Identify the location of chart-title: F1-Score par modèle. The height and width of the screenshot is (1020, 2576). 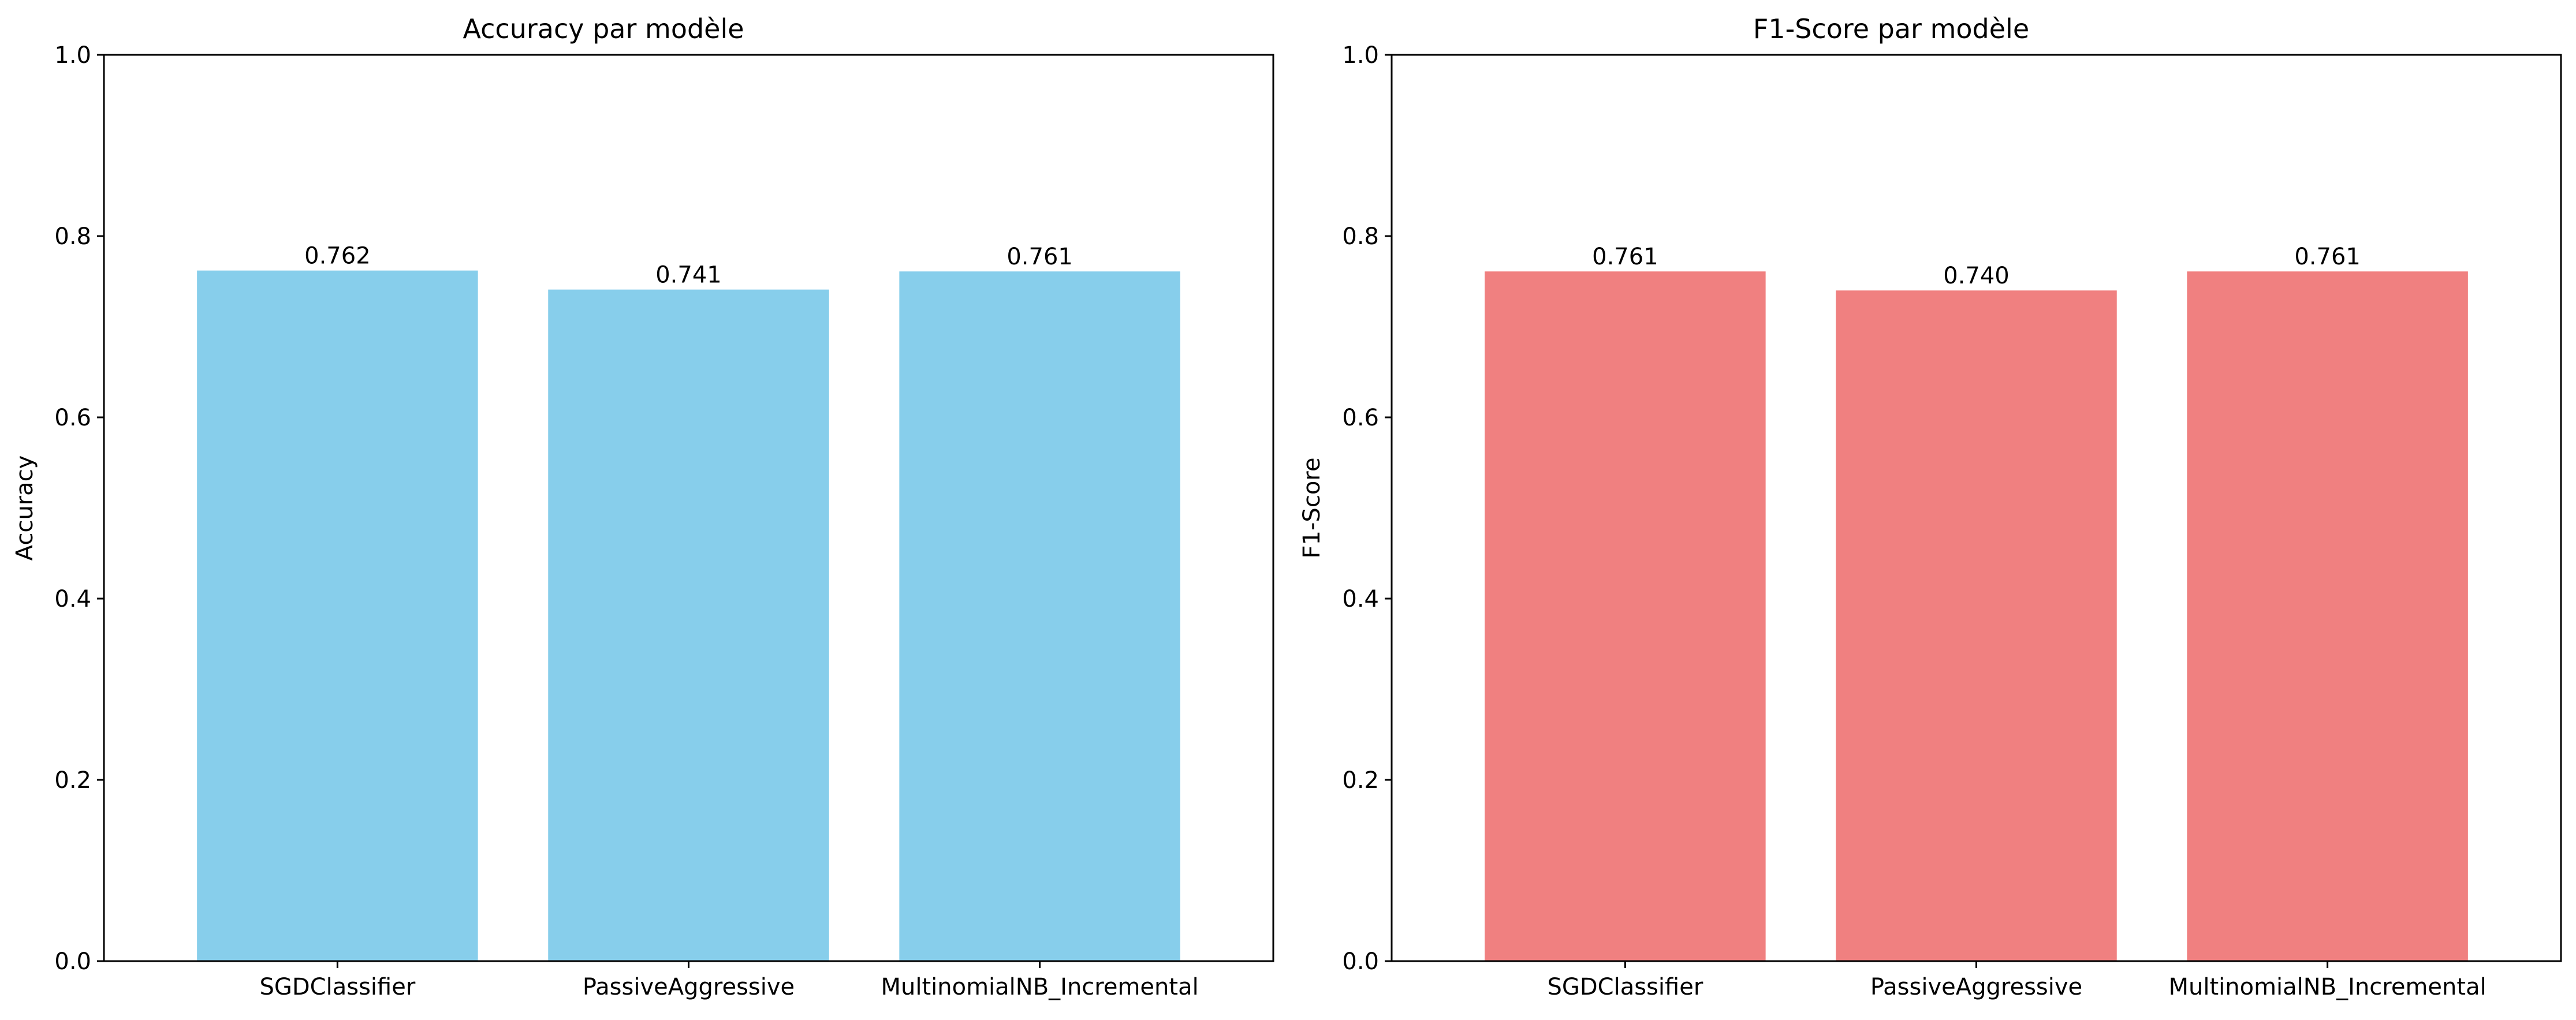
(1891, 29).